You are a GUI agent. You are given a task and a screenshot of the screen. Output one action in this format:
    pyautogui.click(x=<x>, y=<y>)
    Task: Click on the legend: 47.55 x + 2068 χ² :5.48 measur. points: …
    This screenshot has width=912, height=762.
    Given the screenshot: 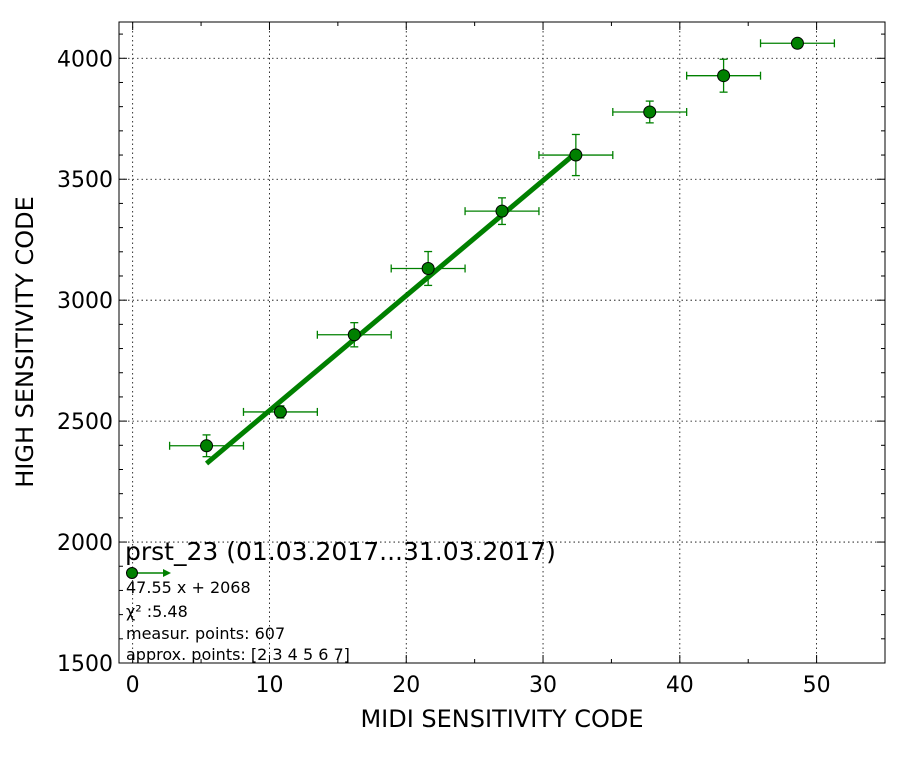 What is the action you would take?
    pyautogui.click(x=238, y=615)
    